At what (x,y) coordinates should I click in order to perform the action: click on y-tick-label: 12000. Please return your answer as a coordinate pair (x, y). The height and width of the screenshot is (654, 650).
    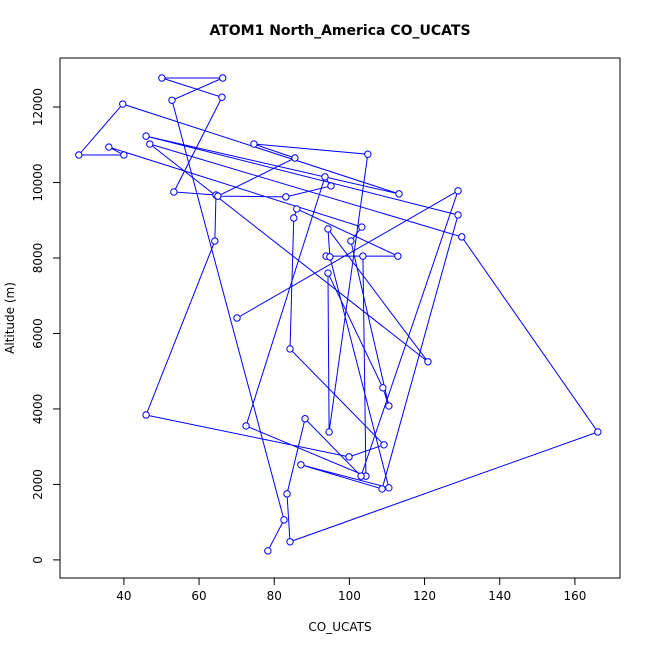
    Looking at the image, I should click on (38, 107).